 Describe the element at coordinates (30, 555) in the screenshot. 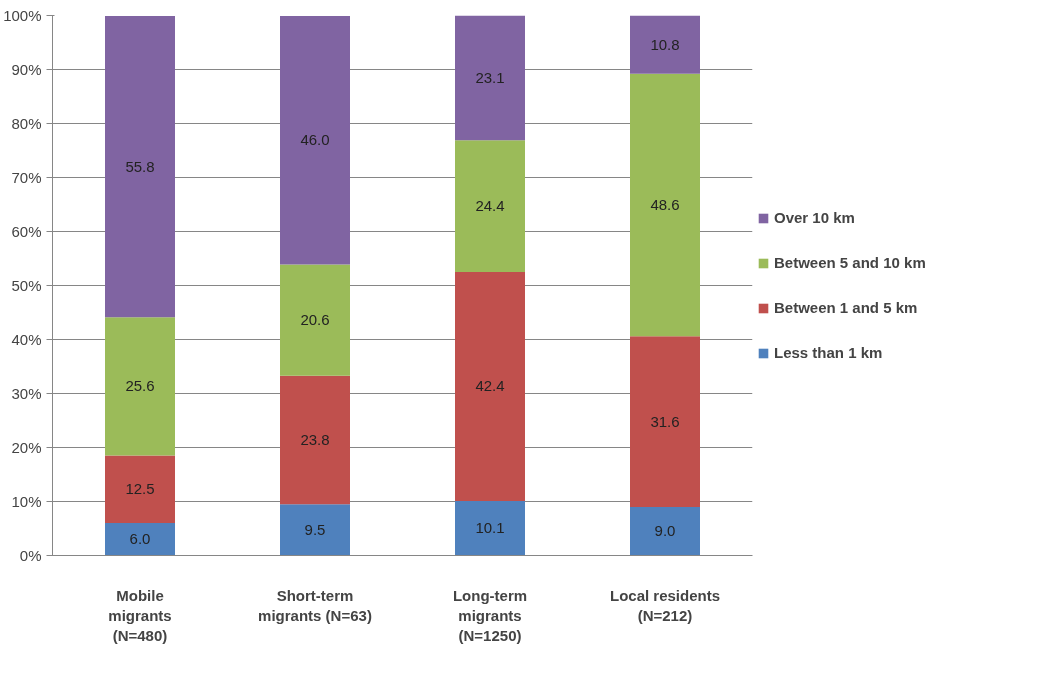

I see `y-tick-label: 0%` at that location.